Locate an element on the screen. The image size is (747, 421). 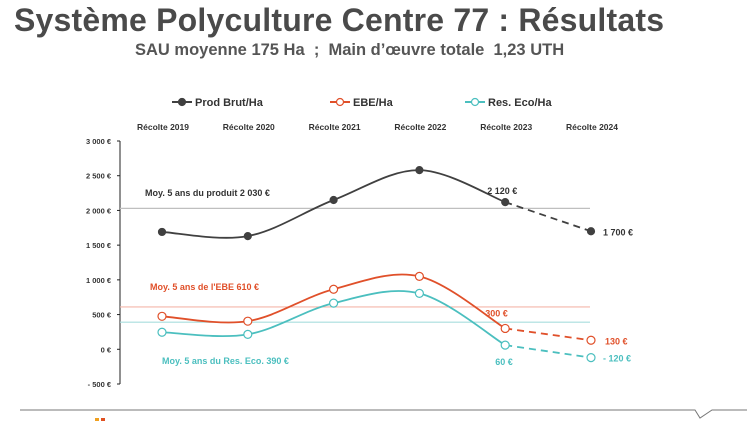
average-label: Moy. 5 ans du produit 2 030 € is located at coordinates (207, 193).